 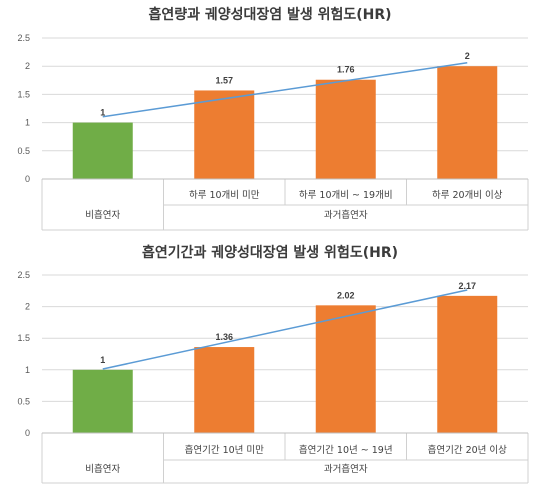 What do you see at coordinates (467, 195) in the screenshot?
I see `category-label: 하루 20개비 이상` at bounding box center [467, 195].